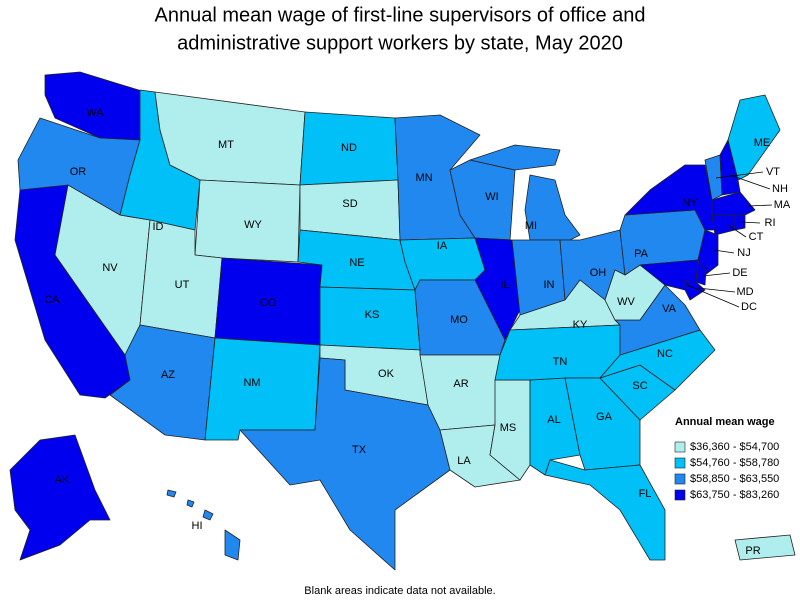 The height and width of the screenshot is (600, 800). Describe the element at coordinates (531, 226) in the screenshot. I see `state-label: MI` at that location.